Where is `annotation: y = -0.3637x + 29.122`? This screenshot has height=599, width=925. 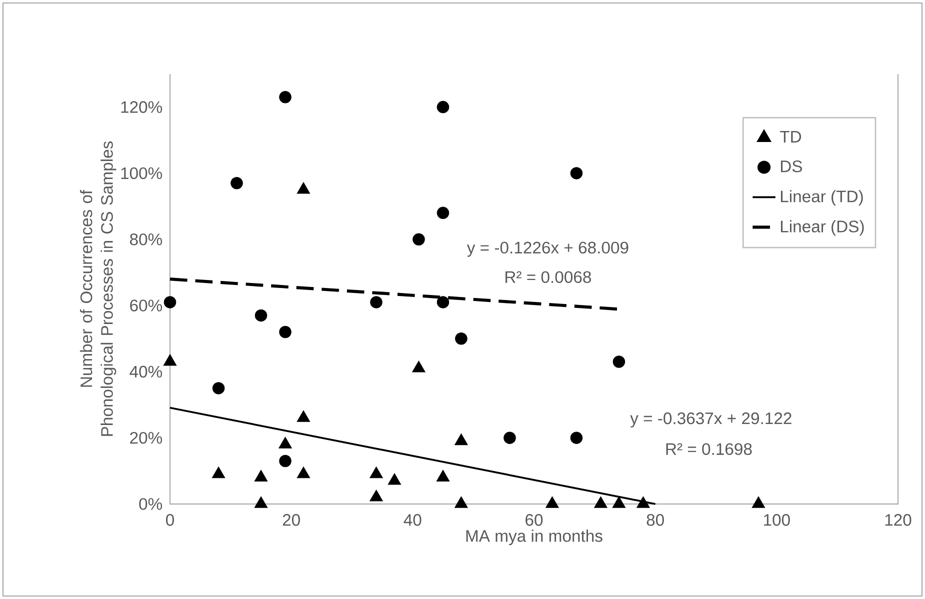 annotation: y = -0.3637x + 29.122 is located at coordinates (711, 420).